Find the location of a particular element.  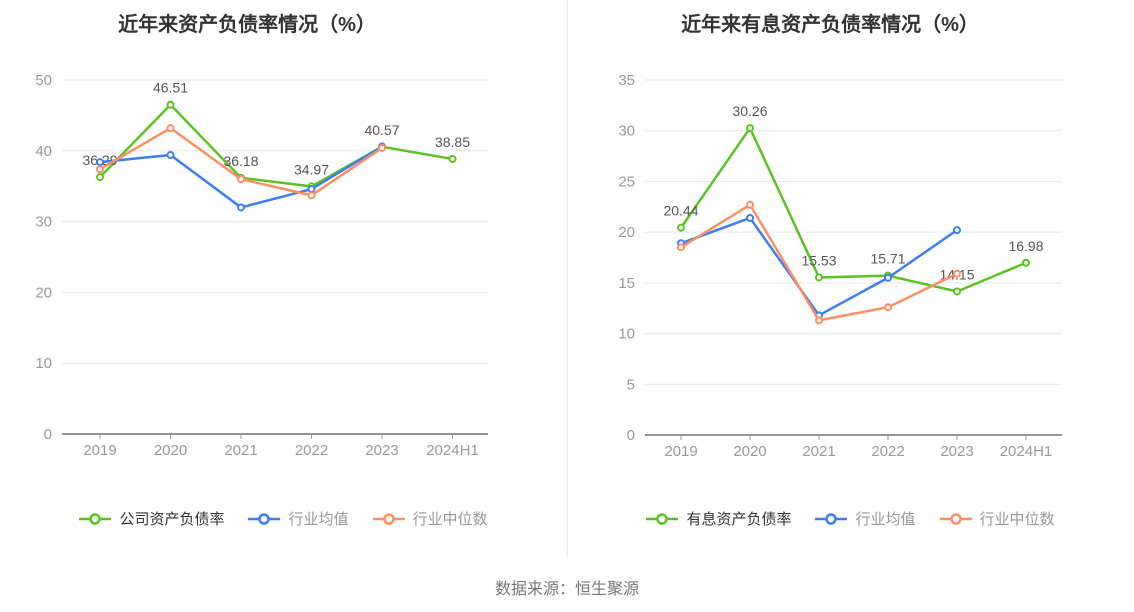

legend-item: 有息资产负债率 is located at coordinates (718, 518).